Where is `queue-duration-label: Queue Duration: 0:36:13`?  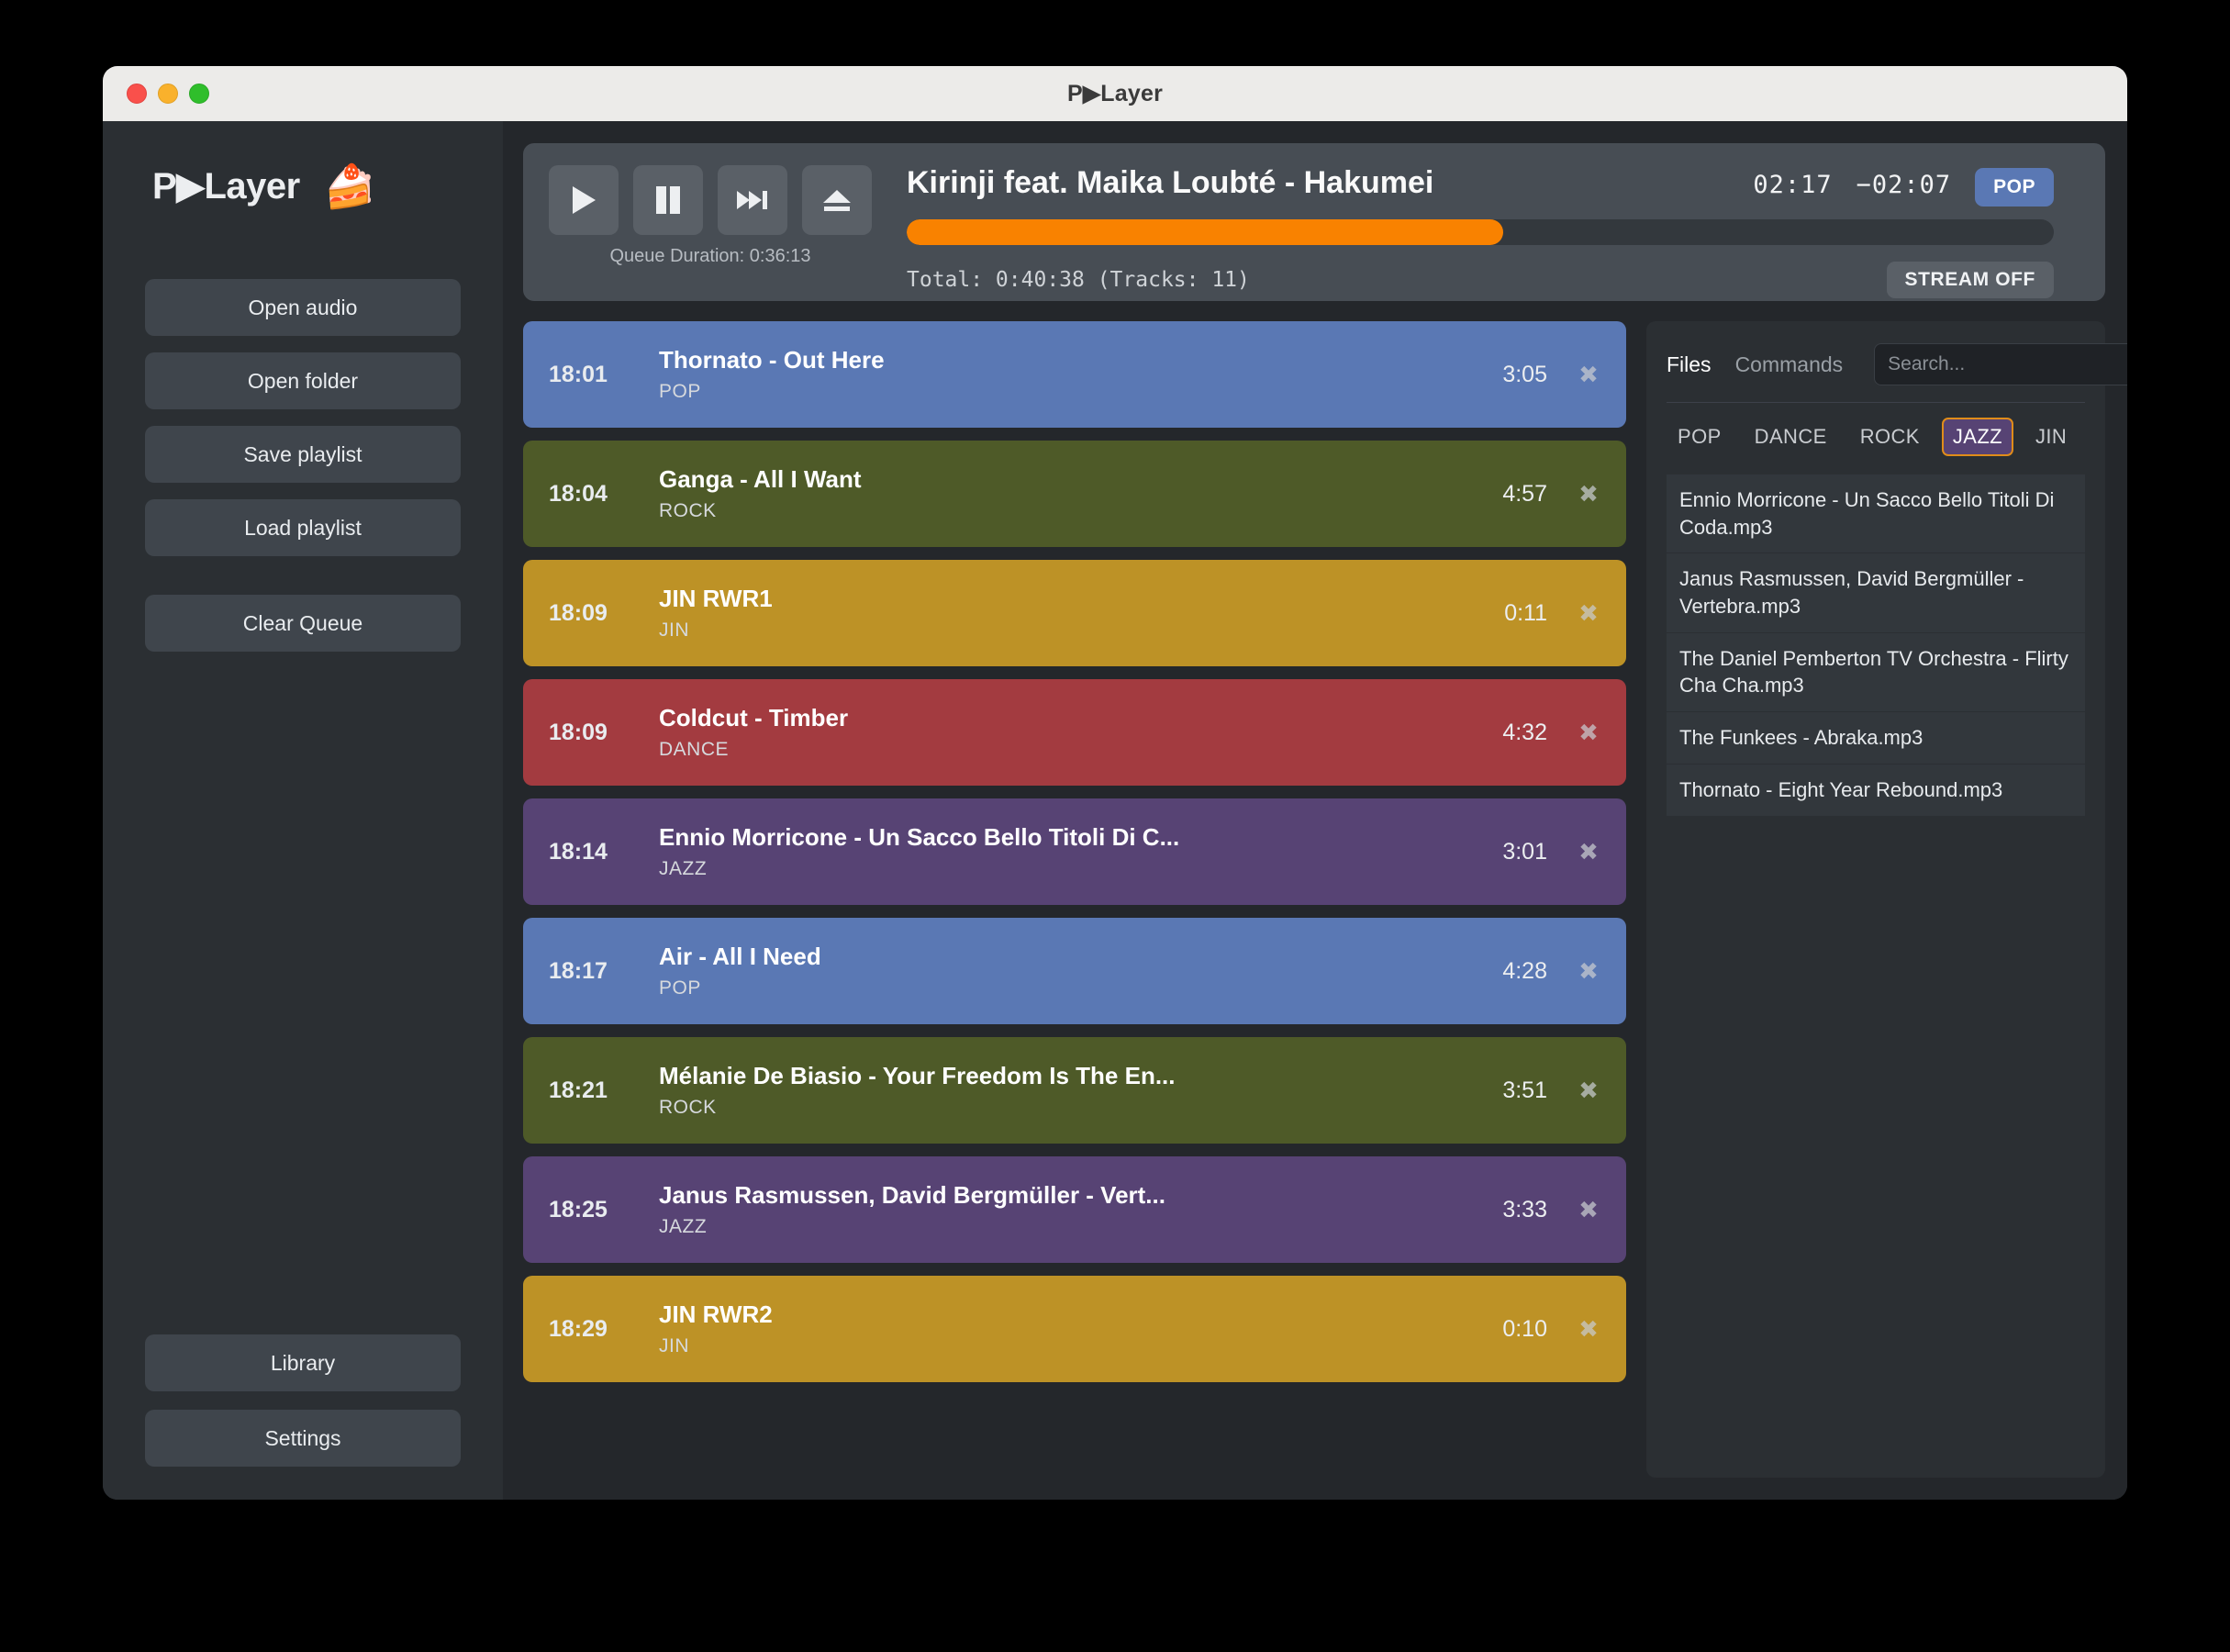
queue-duration-label: Queue Duration: 0:36:13 is located at coordinates (710, 256).